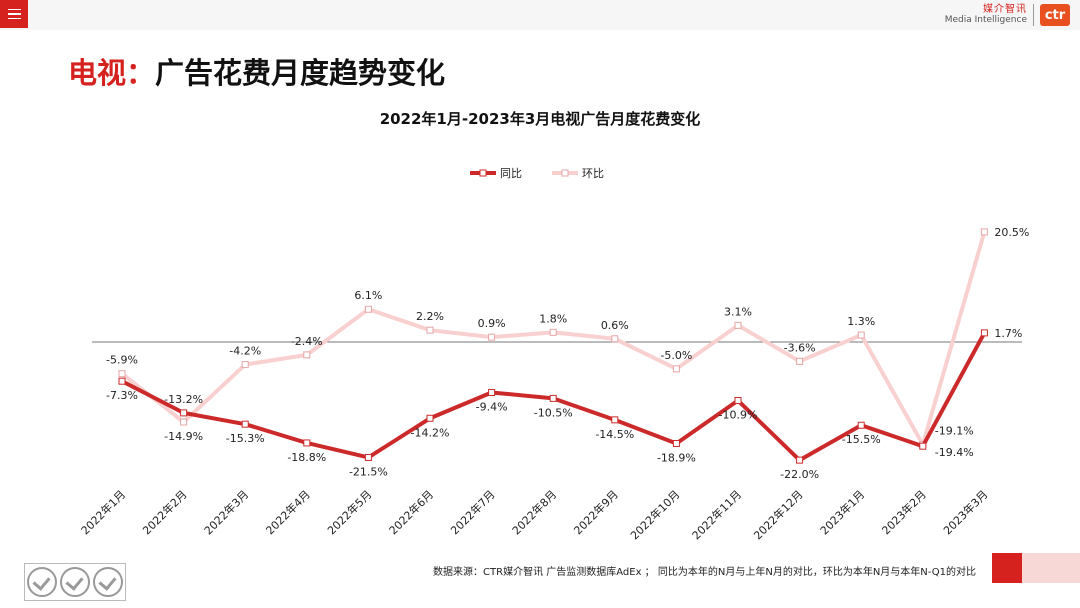 This screenshot has height=608, width=1080. What do you see at coordinates (799, 474) in the screenshot?
I see `data-label-yoy: -22.0%` at bounding box center [799, 474].